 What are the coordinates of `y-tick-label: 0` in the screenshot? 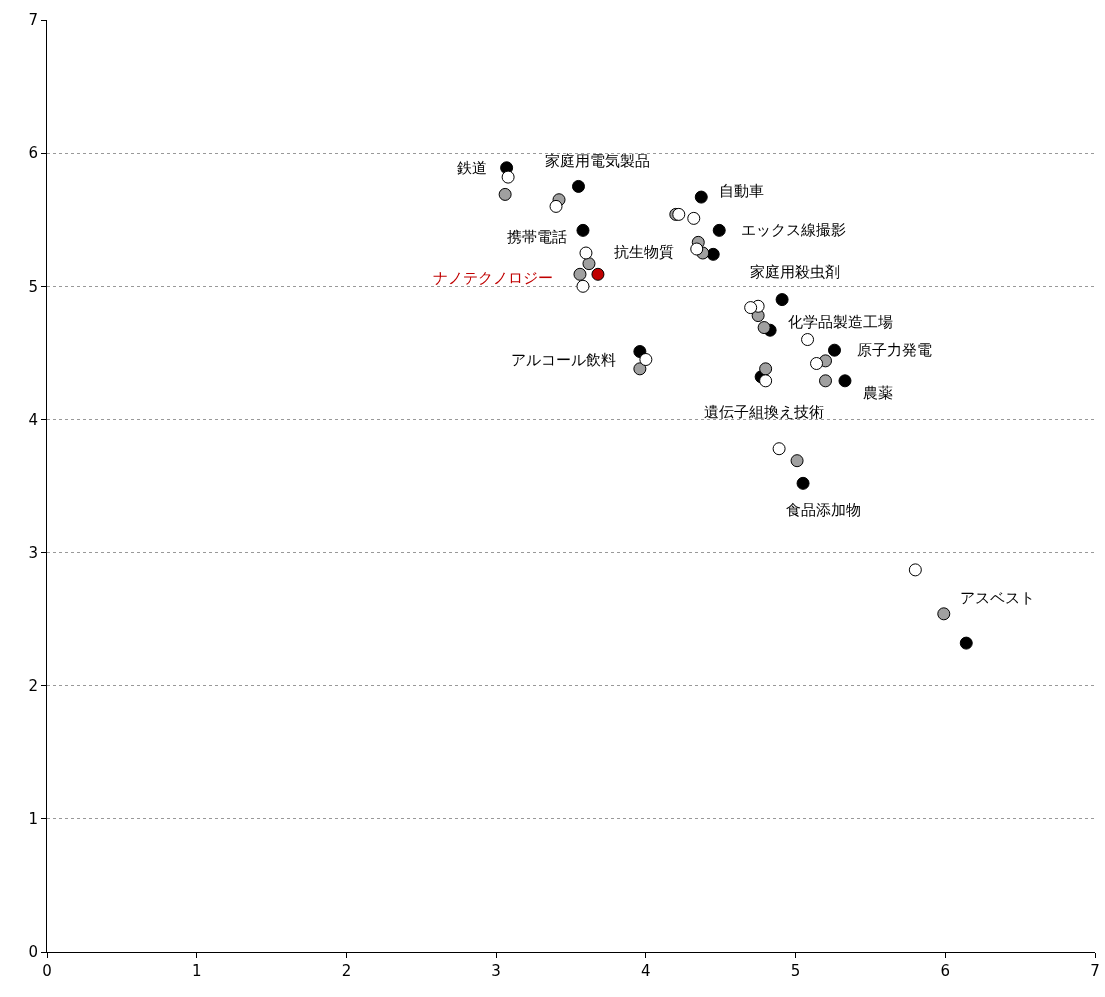 It's located at (33, 952).